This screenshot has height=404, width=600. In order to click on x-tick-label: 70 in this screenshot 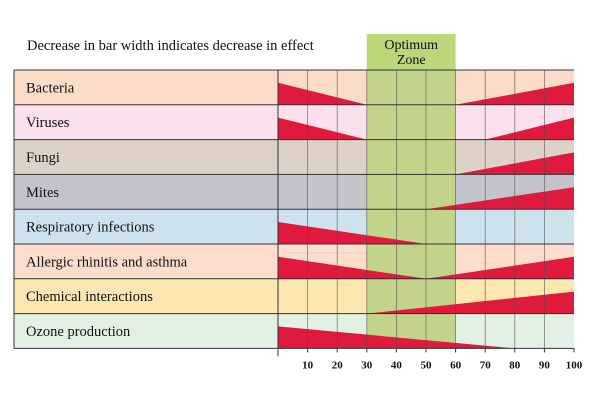, I will do `click(486, 365)`.